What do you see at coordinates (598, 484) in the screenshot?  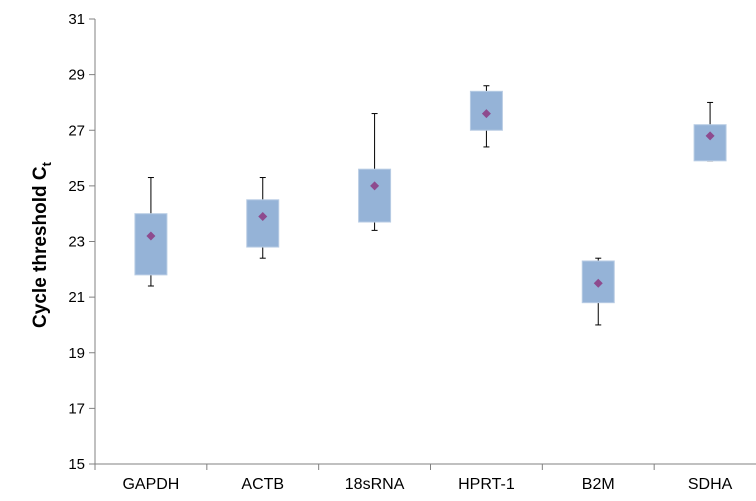 I see `x-tick-label: B2M` at bounding box center [598, 484].